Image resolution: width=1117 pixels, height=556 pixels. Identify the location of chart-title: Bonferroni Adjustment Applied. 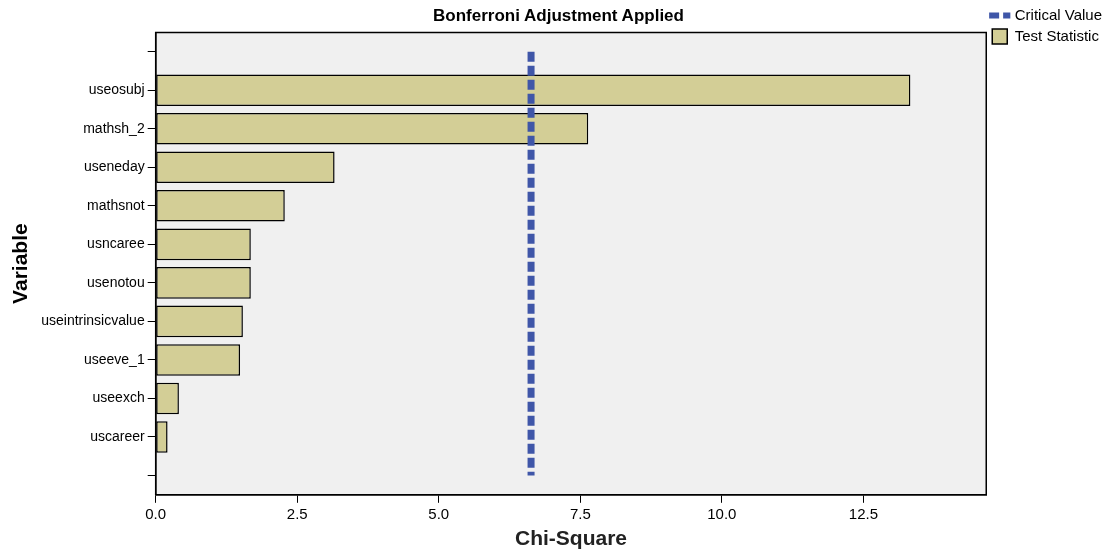
(558, 15).